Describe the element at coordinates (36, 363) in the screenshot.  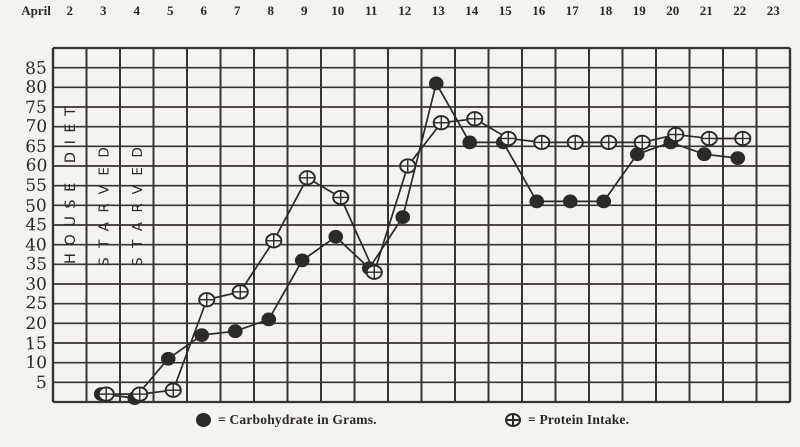
I see `y-axis-label: 10` at that location.